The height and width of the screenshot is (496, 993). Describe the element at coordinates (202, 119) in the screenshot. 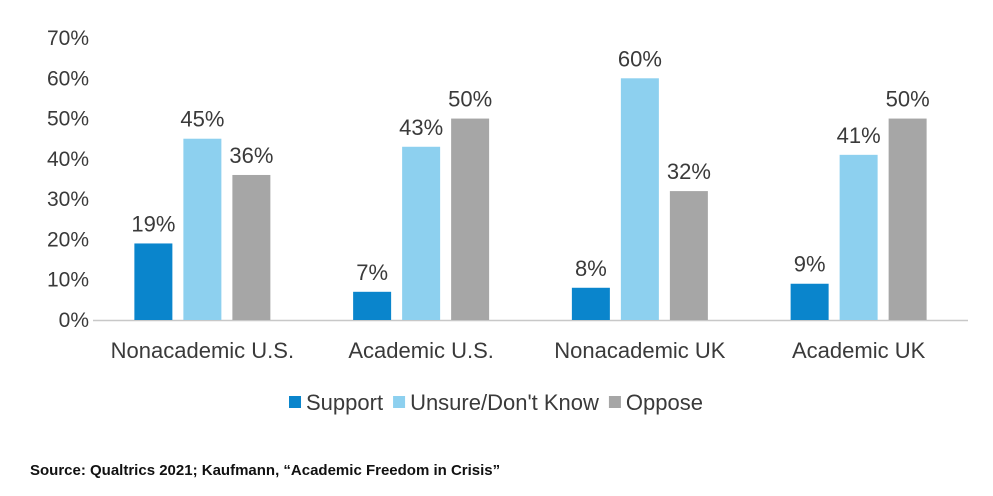

I see `data-label: 45%` at that location.